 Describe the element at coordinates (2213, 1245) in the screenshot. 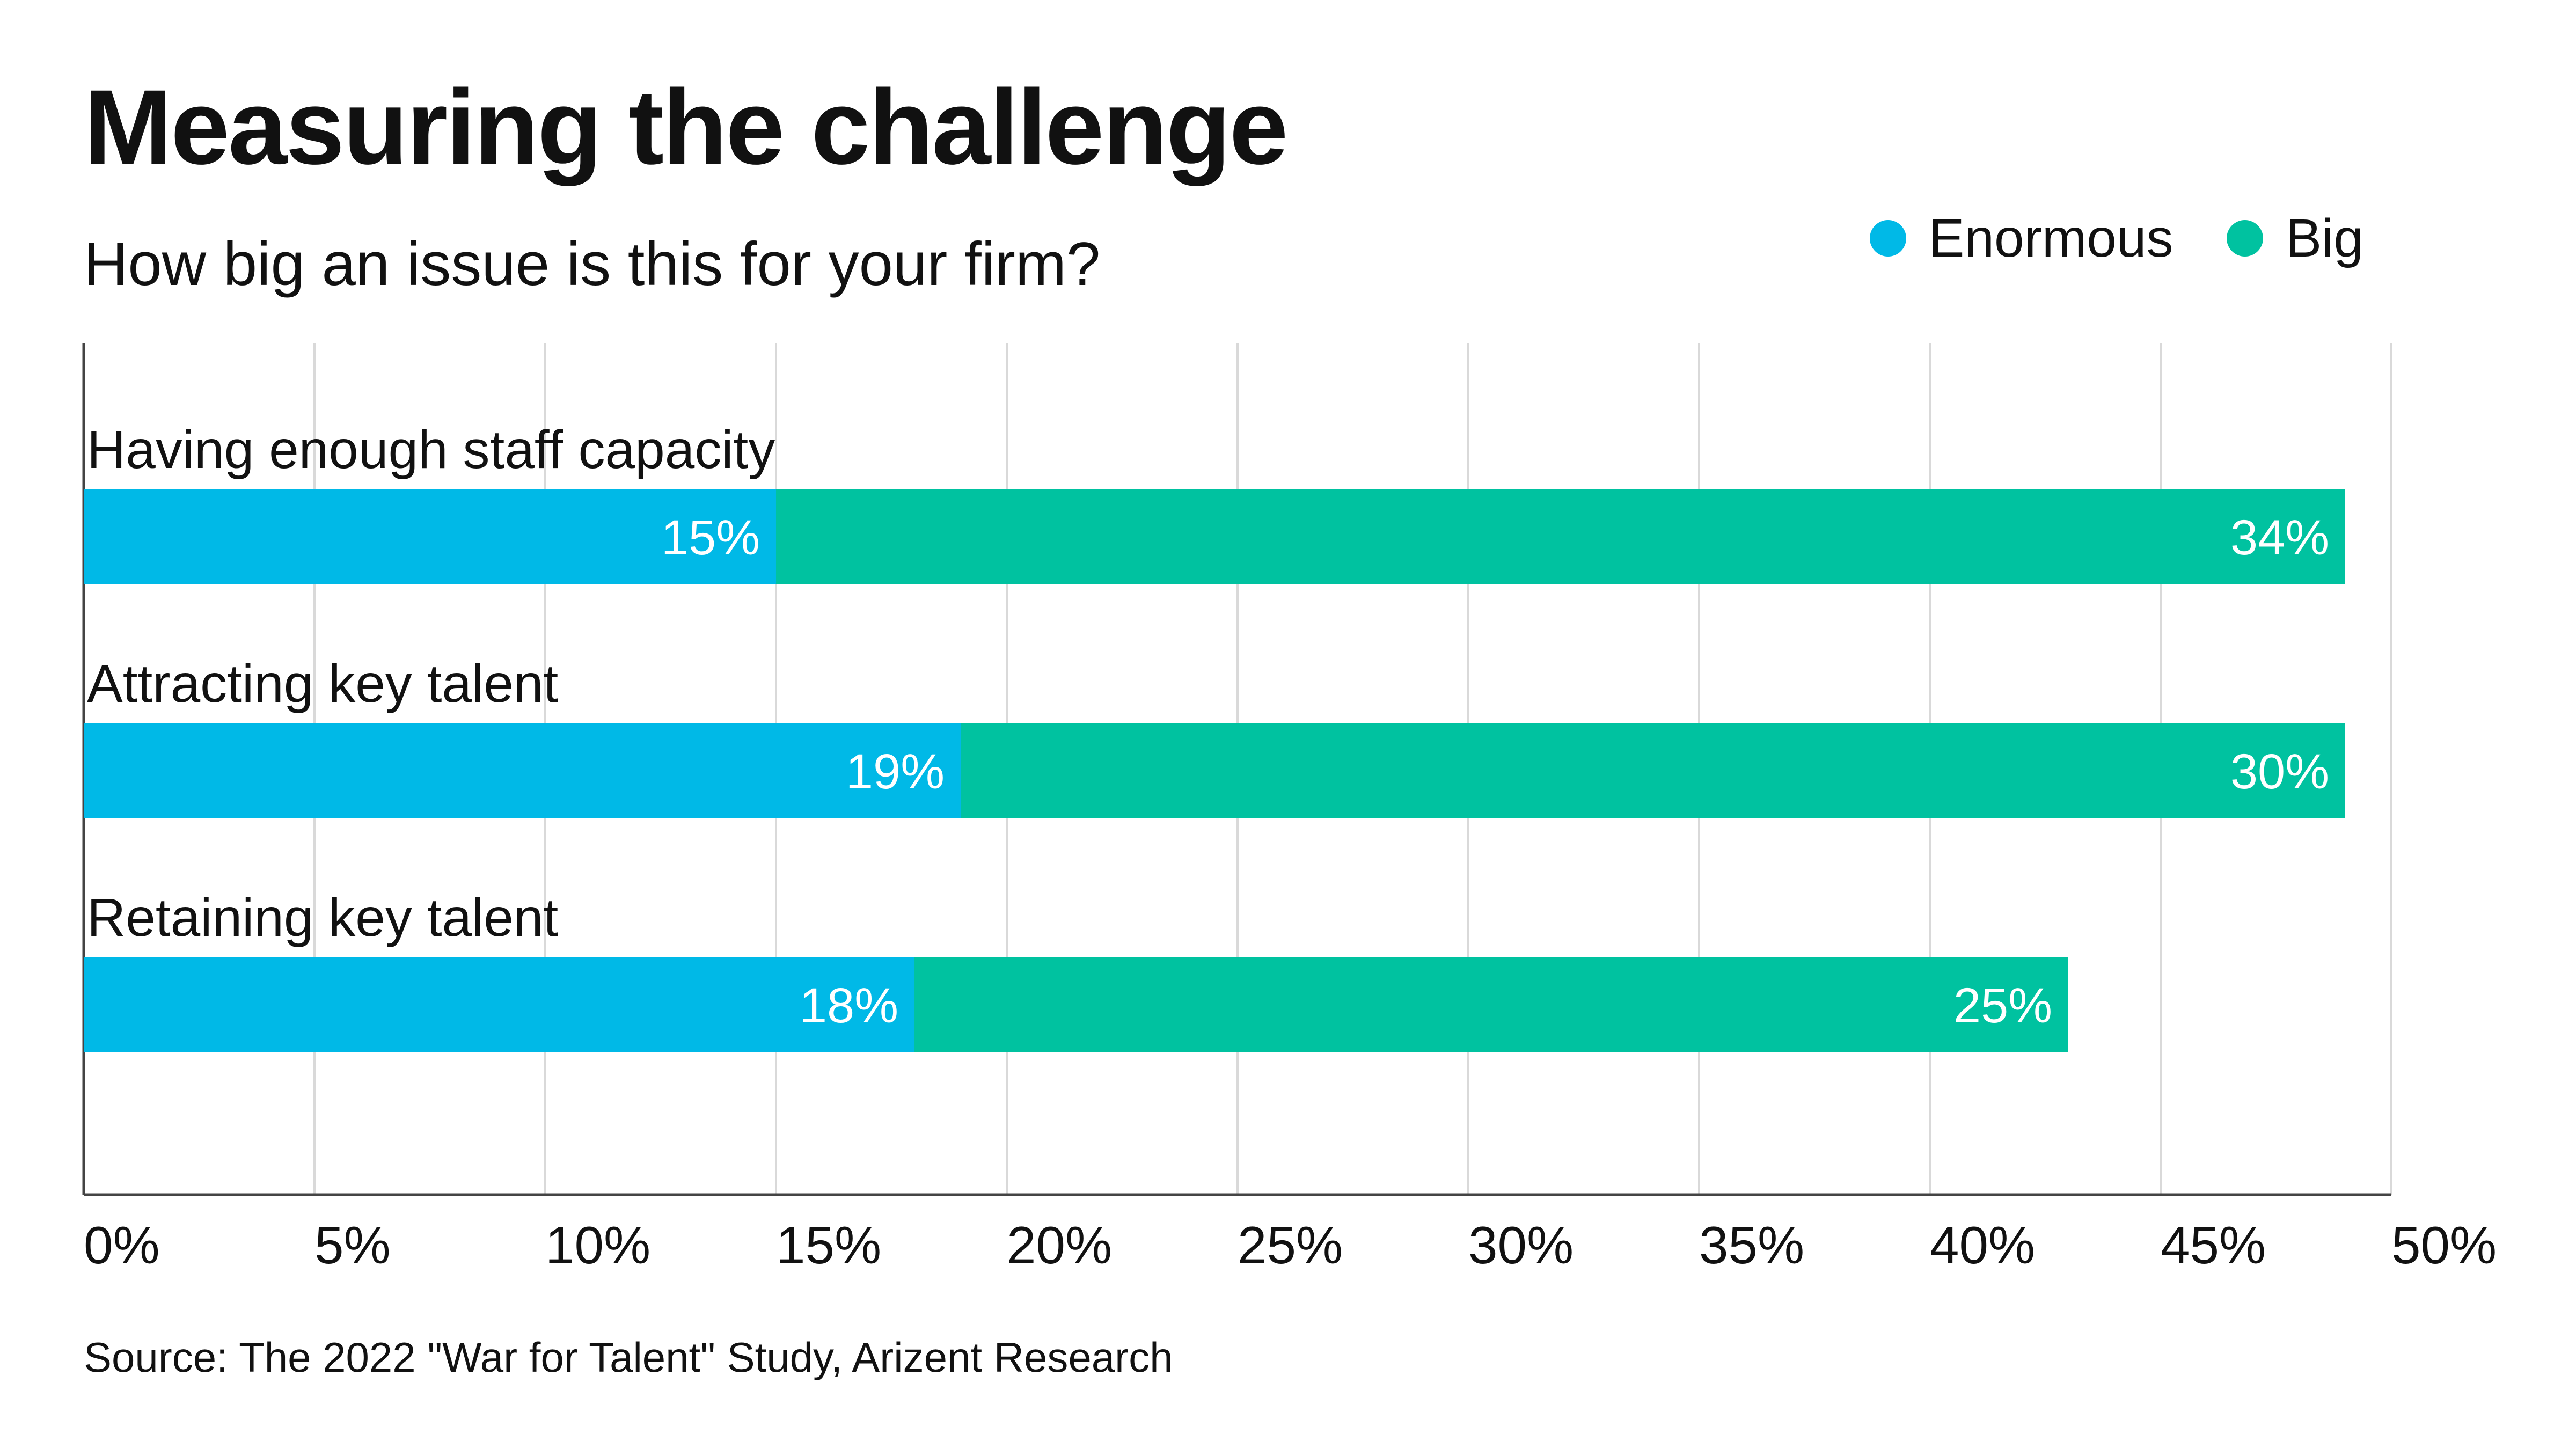

I see `x-tick-label: 45%` at that location.